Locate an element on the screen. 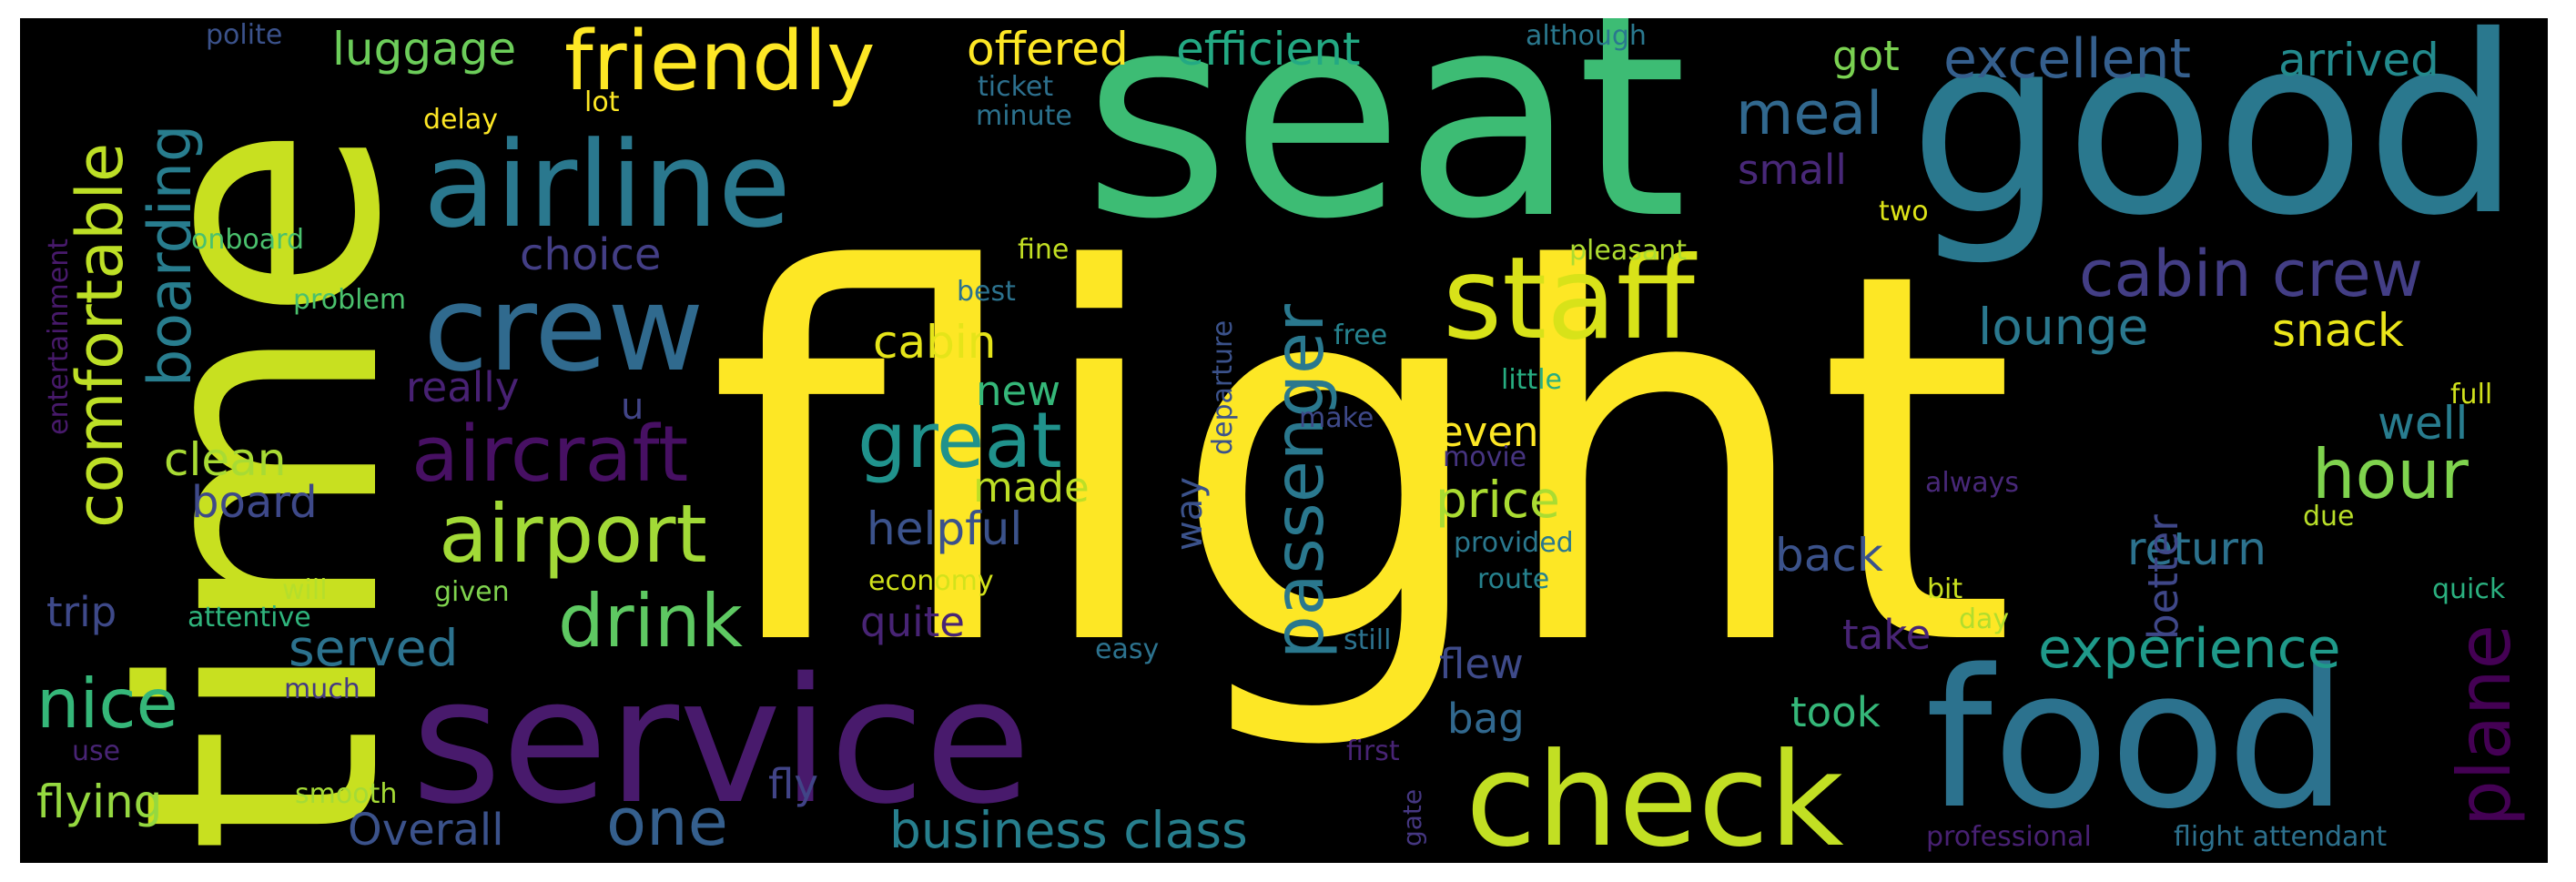  word-although: although is located at coordinates (1586, 36).